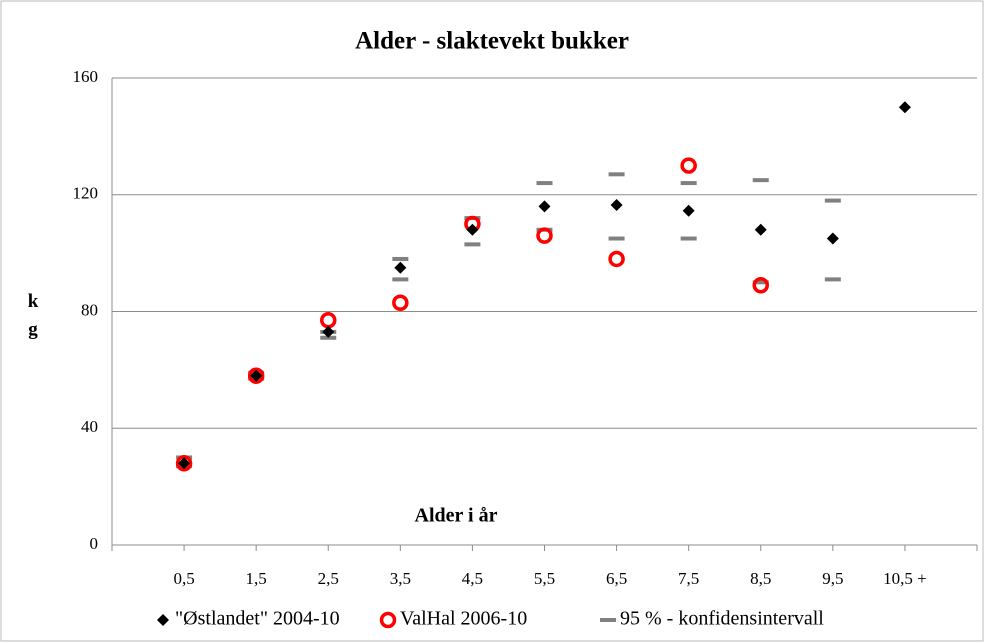 This screenshot has height=643, width=985. Describe the element at coordinates (400, 578) in the screenshot. I see `x-tick-label: 3,5` at that location.